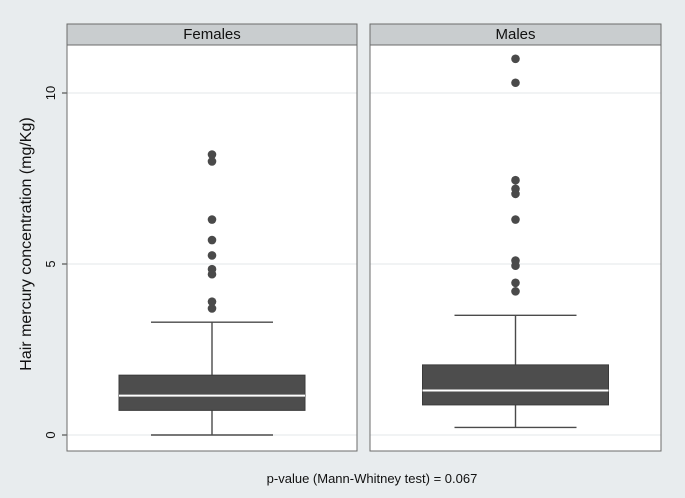 The width and height of the screenshot is (685, 498). I want to click on y-axis-ticks: 0 5 10, so click(50, 262).